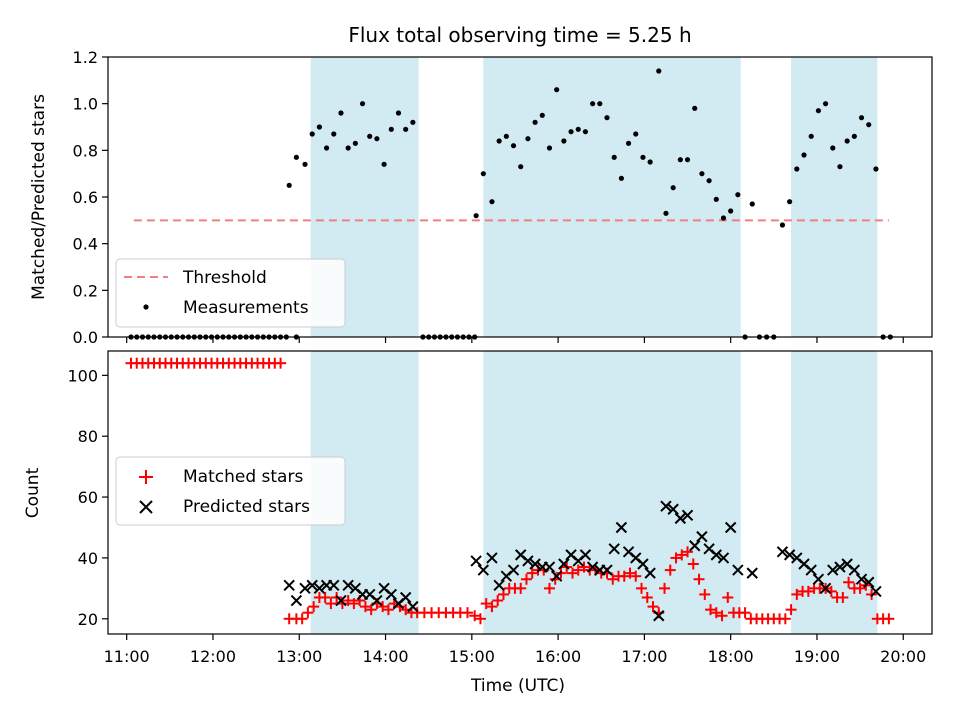 The image size is (960, 720). I want to click on y-tick-label: 60, so click(88, 497).